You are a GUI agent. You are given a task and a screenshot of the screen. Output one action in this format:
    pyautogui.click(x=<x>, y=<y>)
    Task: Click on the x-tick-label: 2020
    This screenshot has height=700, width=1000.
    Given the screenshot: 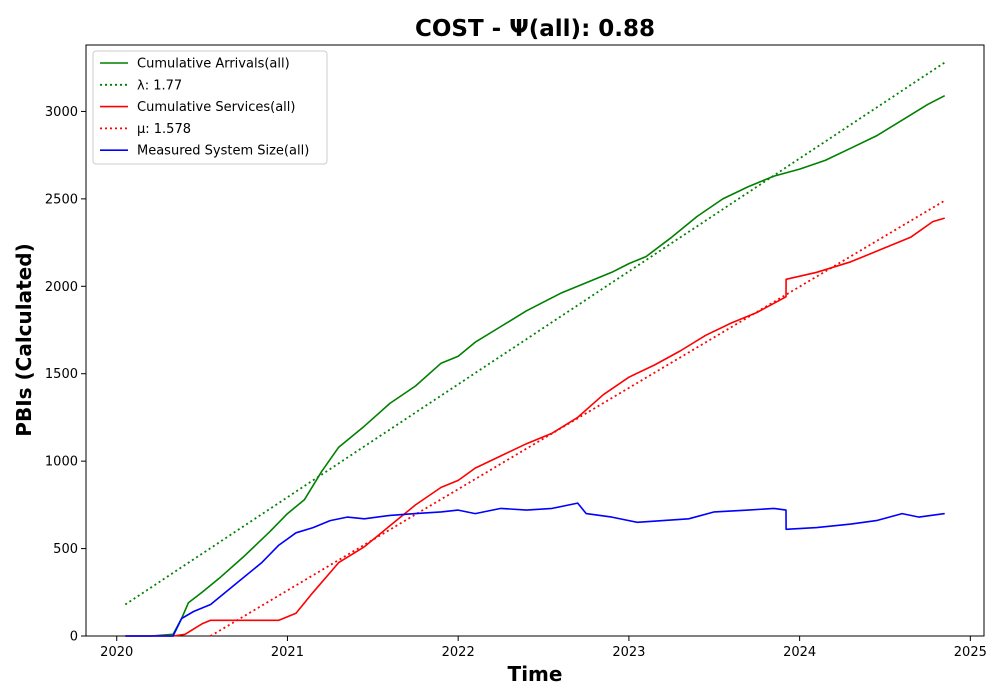 What is the action you would take?
    pyautogui.click(x=116, y=652)
    